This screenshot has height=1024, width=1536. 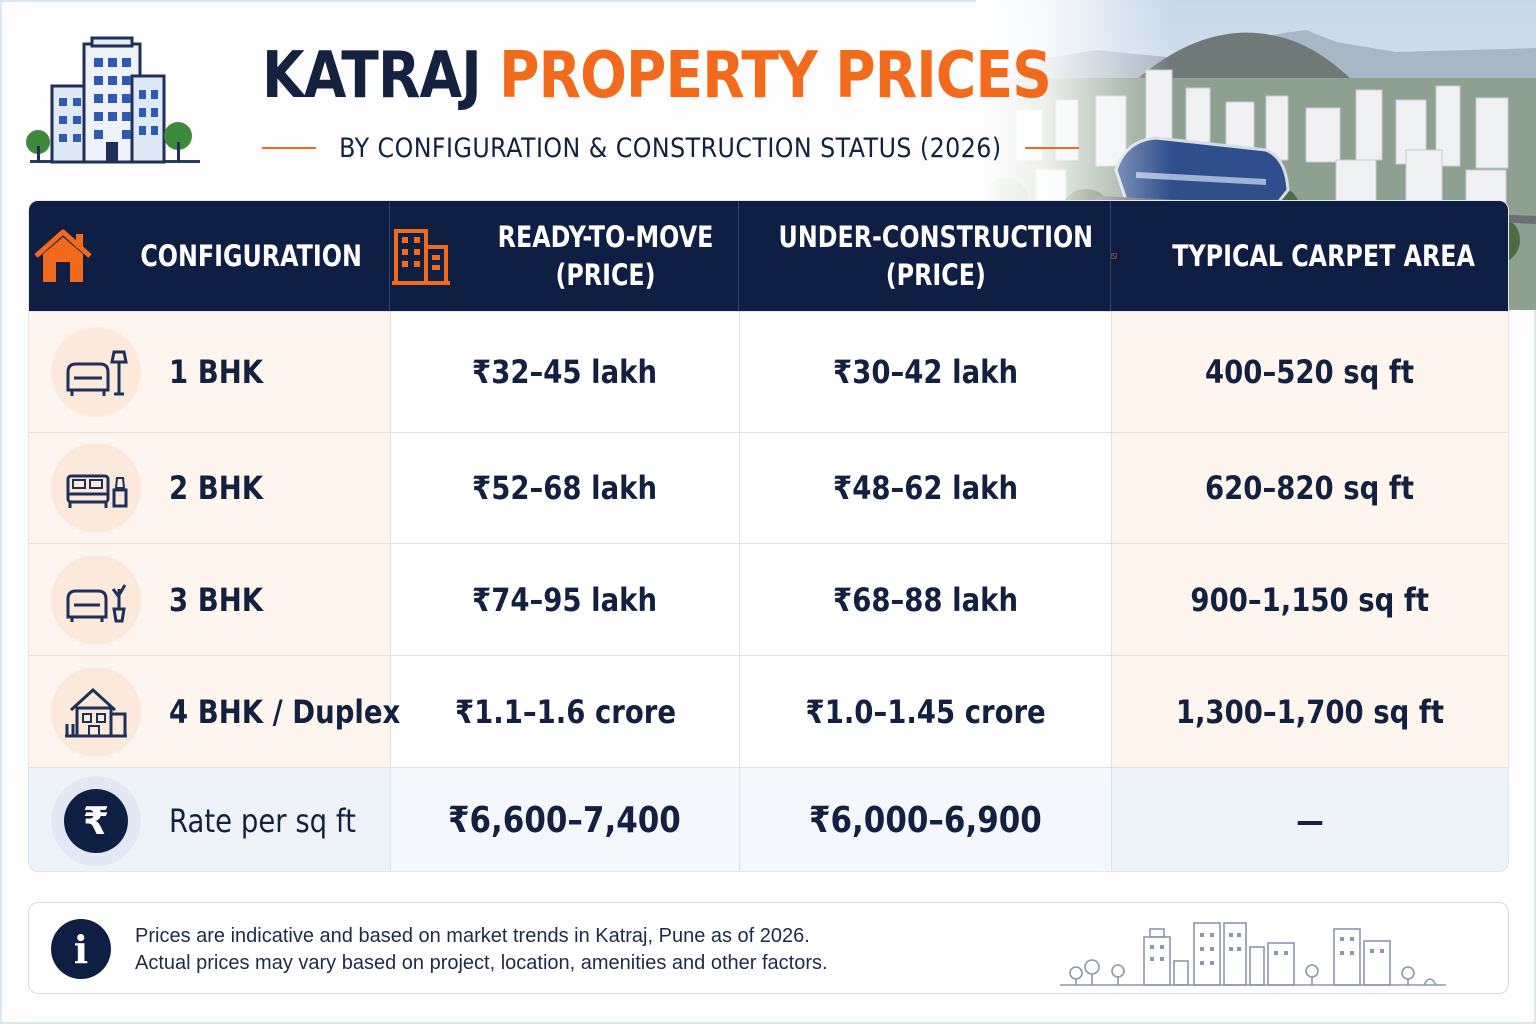 I want to click on under-construction-price-cell: ₹30–42 lakh, so click(x=926, y=372).